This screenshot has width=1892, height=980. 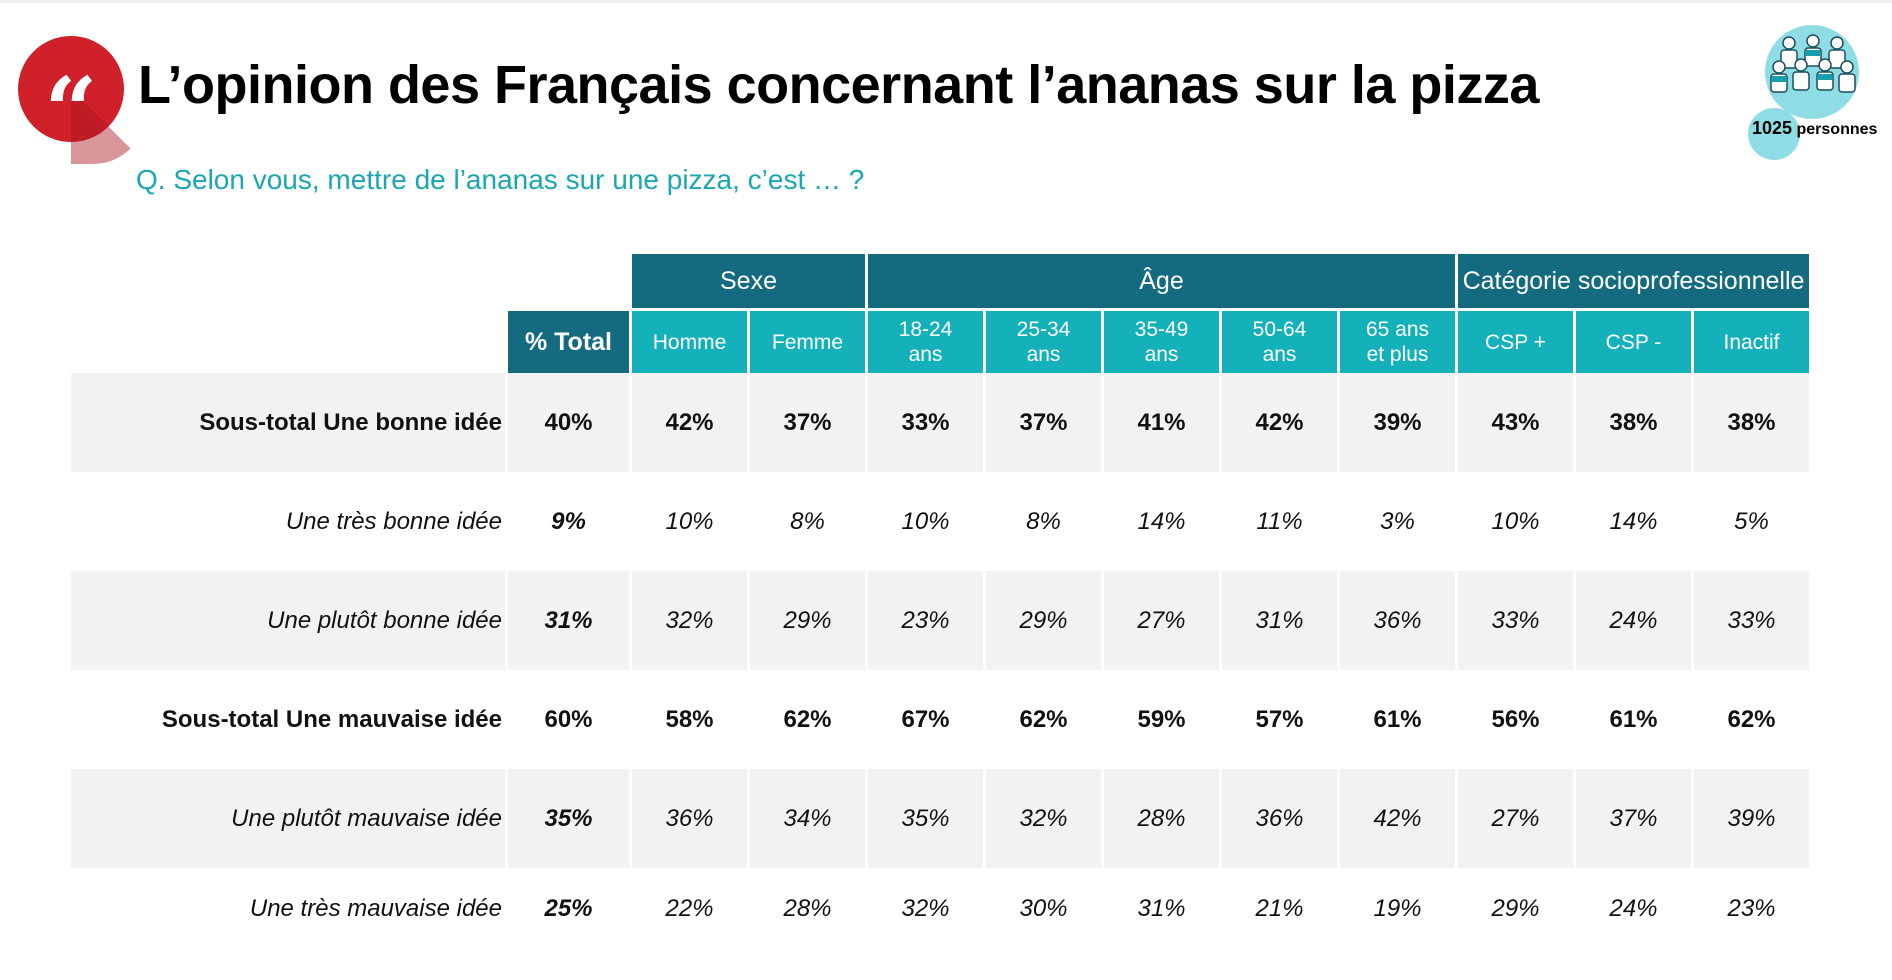 I want to click on column-header: Homme, so click(x=688, y=340).